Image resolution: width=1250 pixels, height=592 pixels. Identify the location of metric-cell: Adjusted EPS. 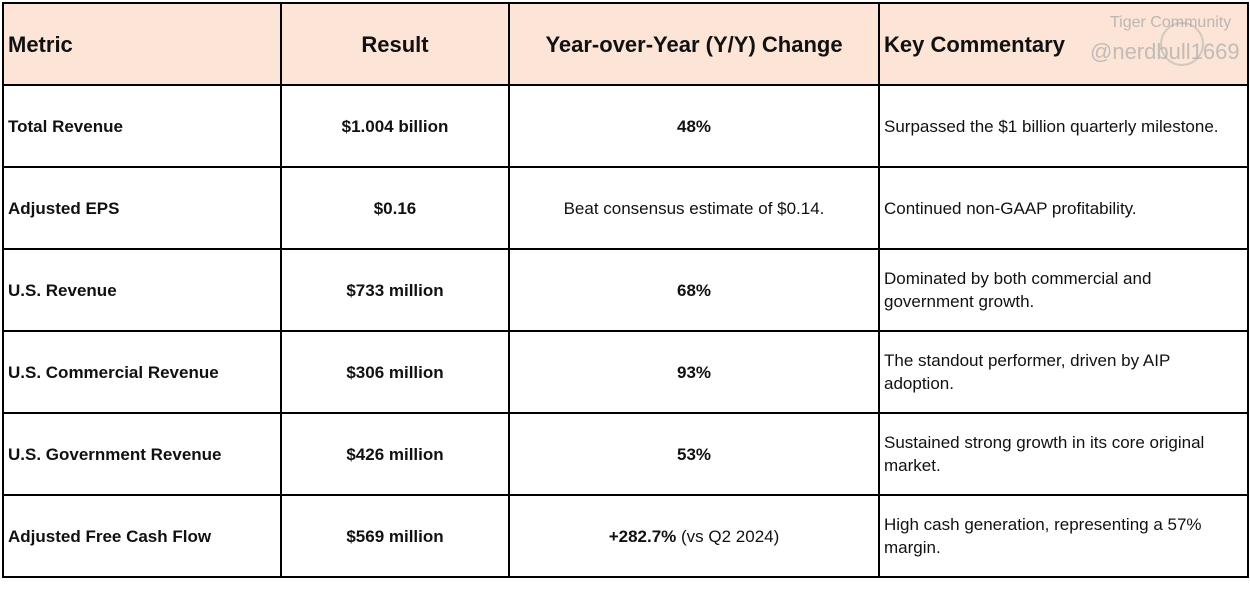
(142, 208).